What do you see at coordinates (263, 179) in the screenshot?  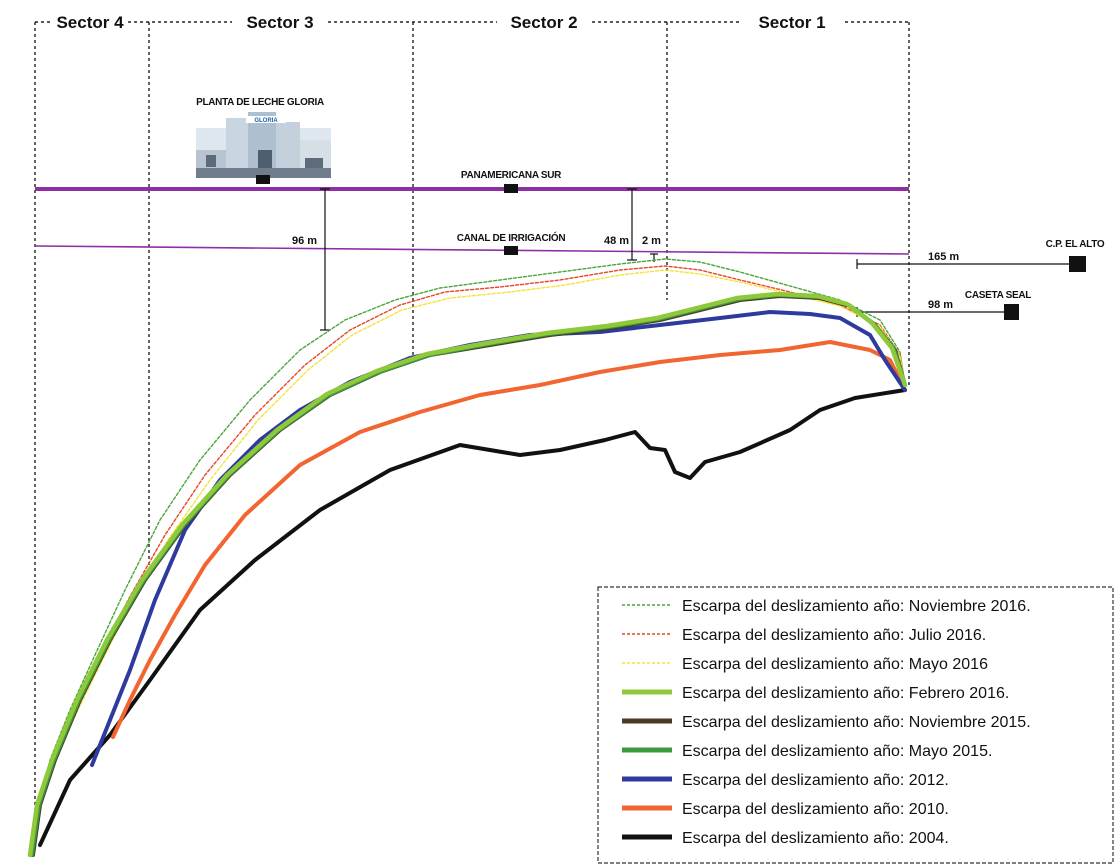 I see `plant-marker` at bounding box center [263, 179].